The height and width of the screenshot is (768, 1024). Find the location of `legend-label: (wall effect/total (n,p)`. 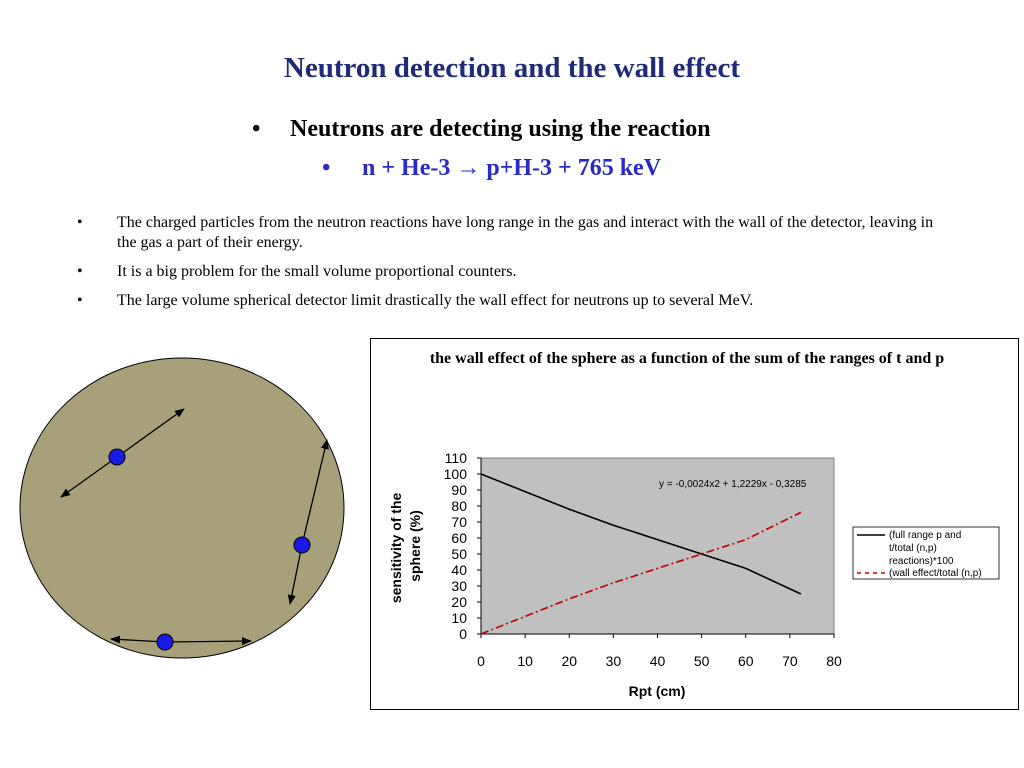

legend-label: (wall effect/total (n,p) is located at coordinates (935, 573).